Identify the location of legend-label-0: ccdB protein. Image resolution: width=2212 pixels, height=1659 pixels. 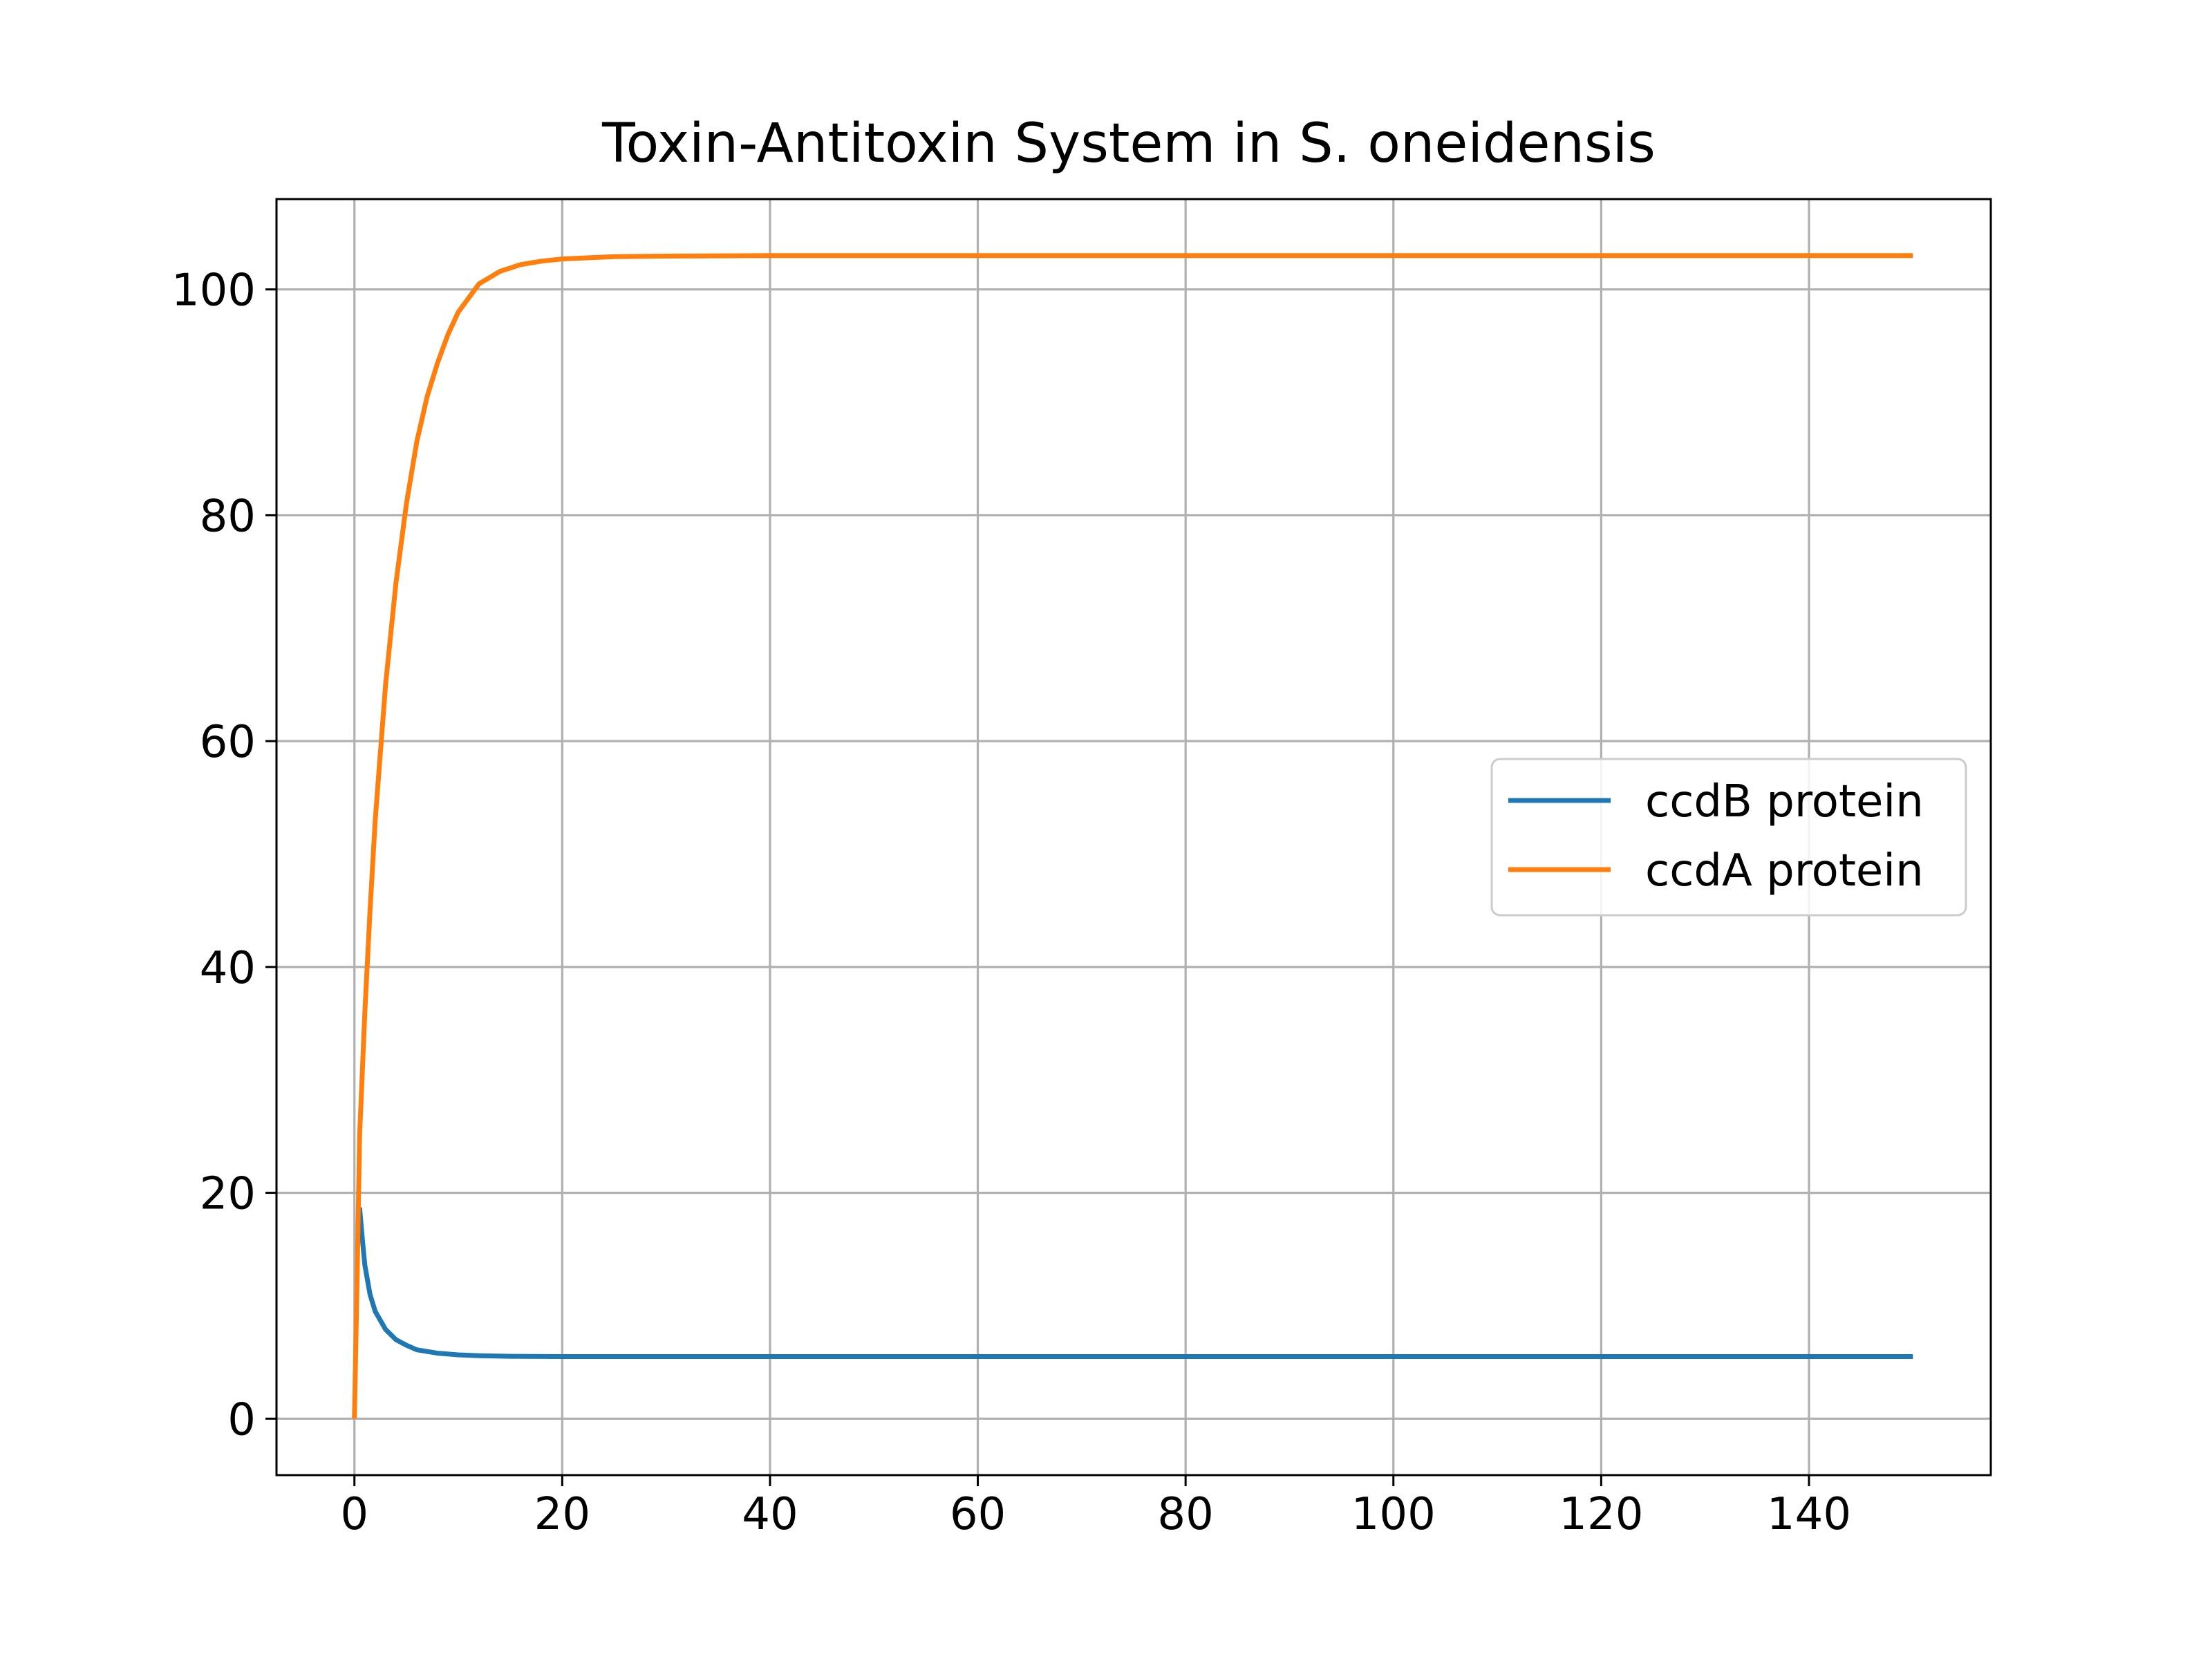
(1784, 801).